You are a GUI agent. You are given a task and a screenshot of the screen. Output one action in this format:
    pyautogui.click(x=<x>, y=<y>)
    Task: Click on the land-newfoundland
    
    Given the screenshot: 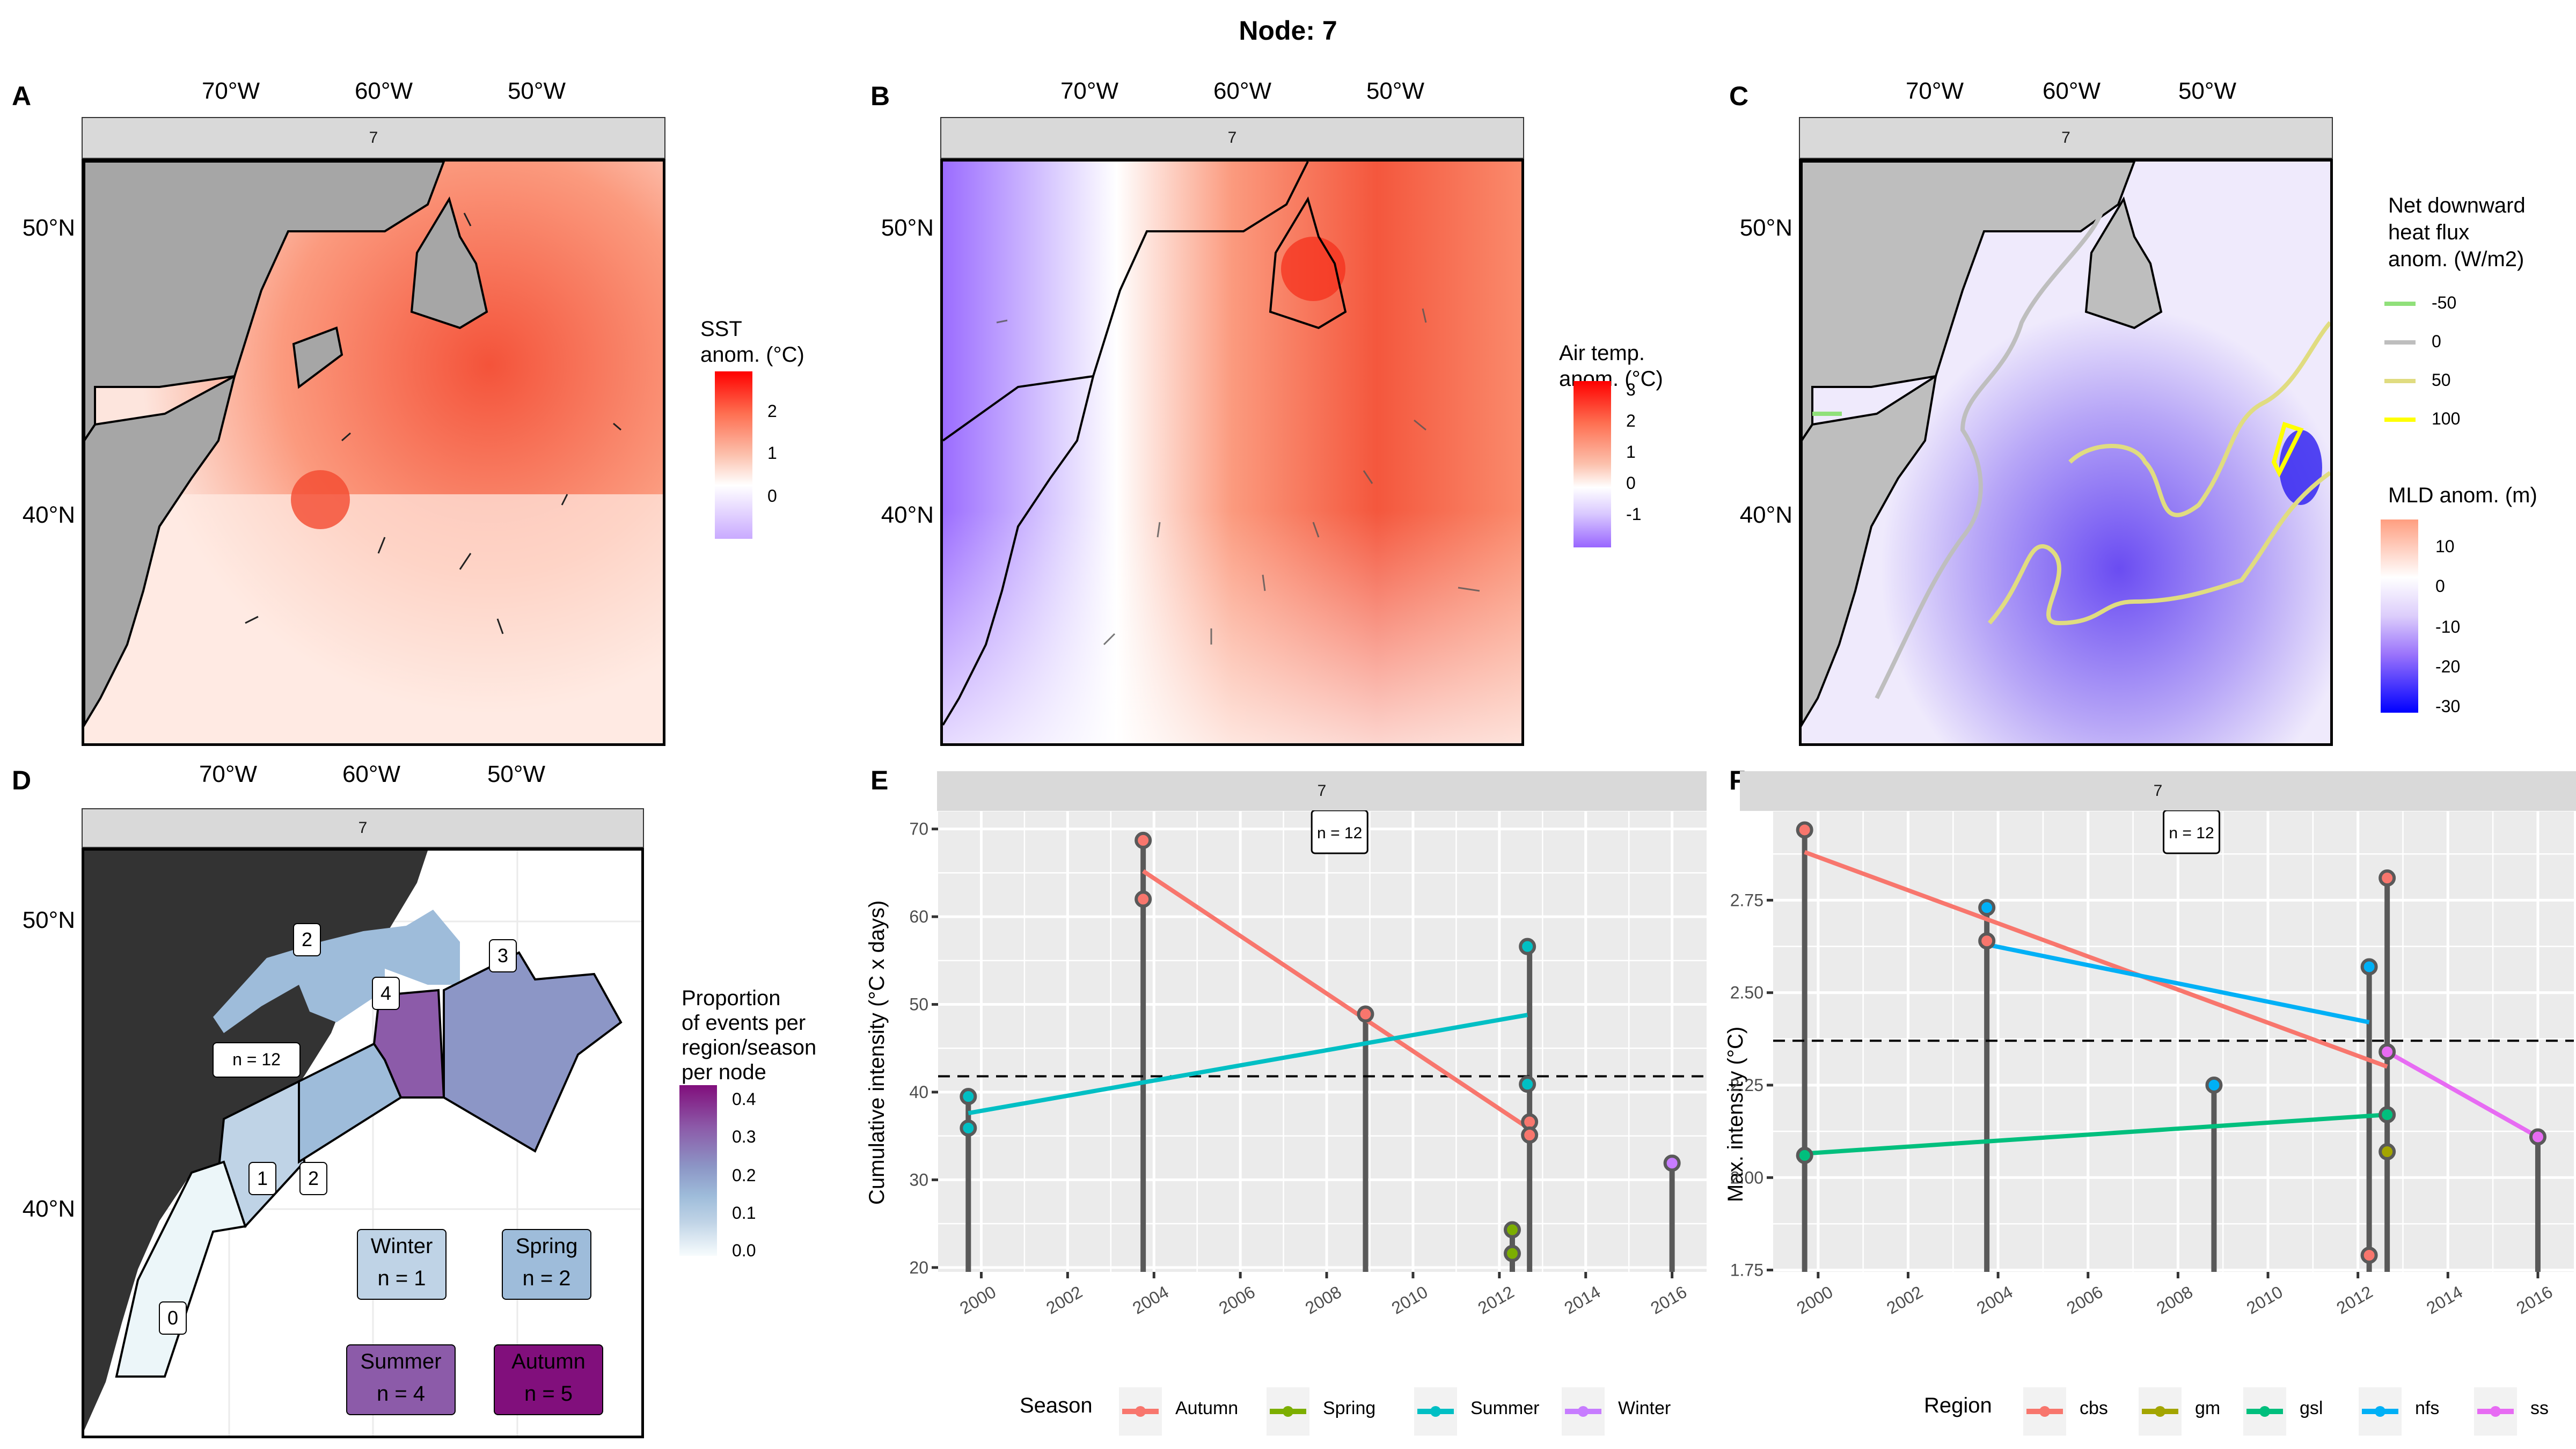 What is the action you would take?
    pyautogui.click(x=449, y=263)
    